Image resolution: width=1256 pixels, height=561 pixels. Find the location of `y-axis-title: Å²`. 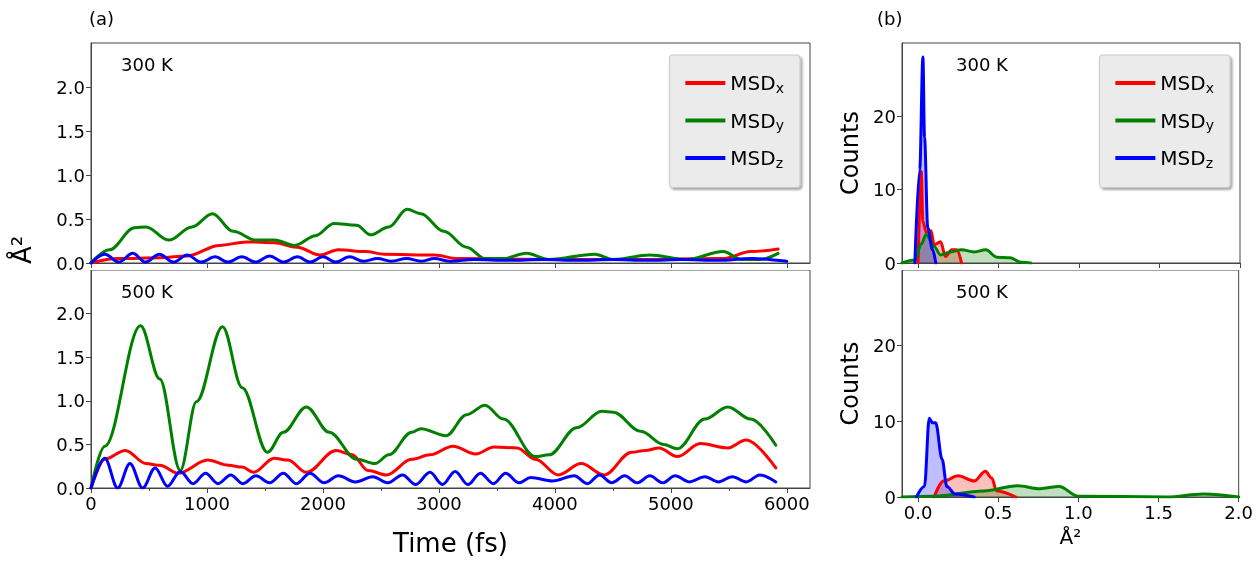

y-axis-title: Å² is located at coordinates (21, 250).